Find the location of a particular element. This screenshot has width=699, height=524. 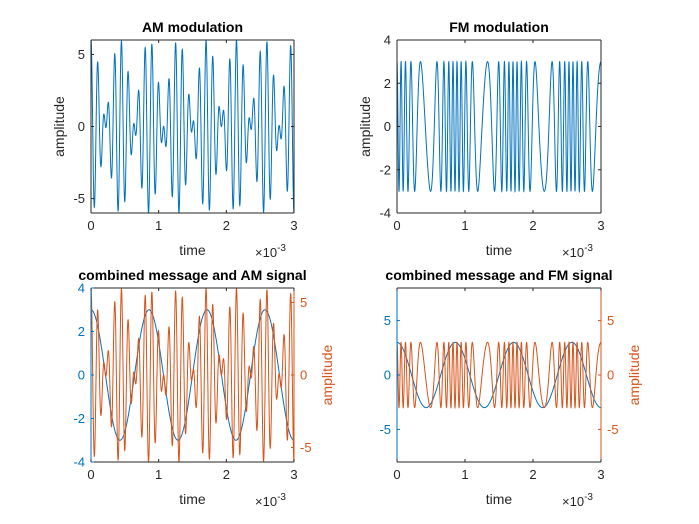

subplot-title: AM modulation is located at coordinates (192, 27).